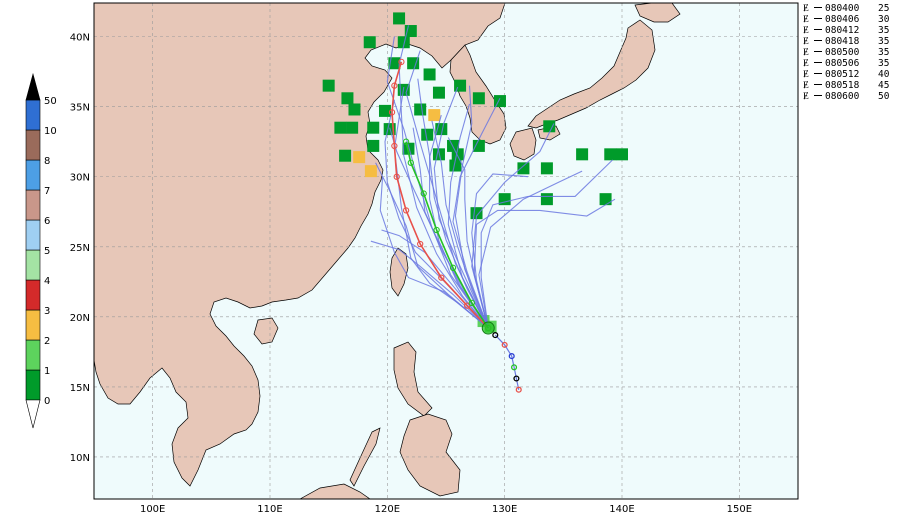  What do you see at coordinates (47, 311) in the screenshot?
I see `colorbar-label: 3` at bounding box center [47, 311].